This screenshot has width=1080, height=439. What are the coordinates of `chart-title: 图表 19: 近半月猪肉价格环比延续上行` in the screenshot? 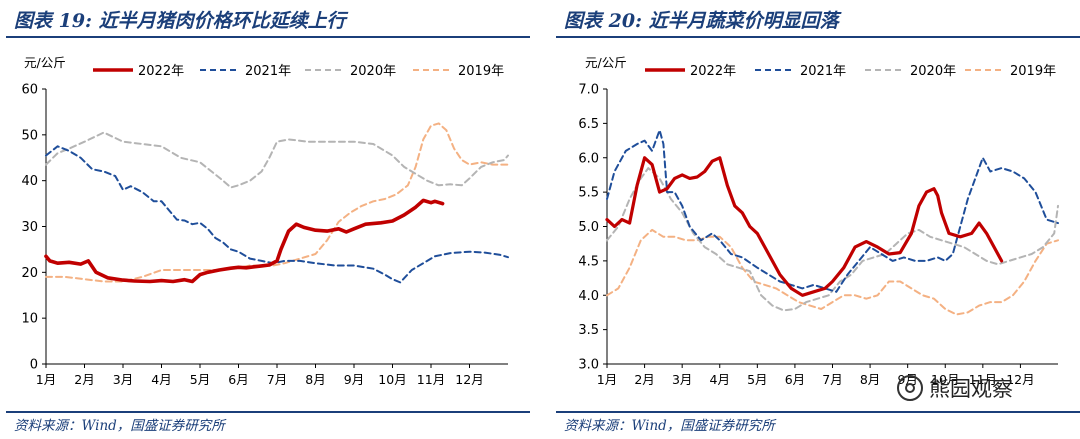 It's located at (180, 21).